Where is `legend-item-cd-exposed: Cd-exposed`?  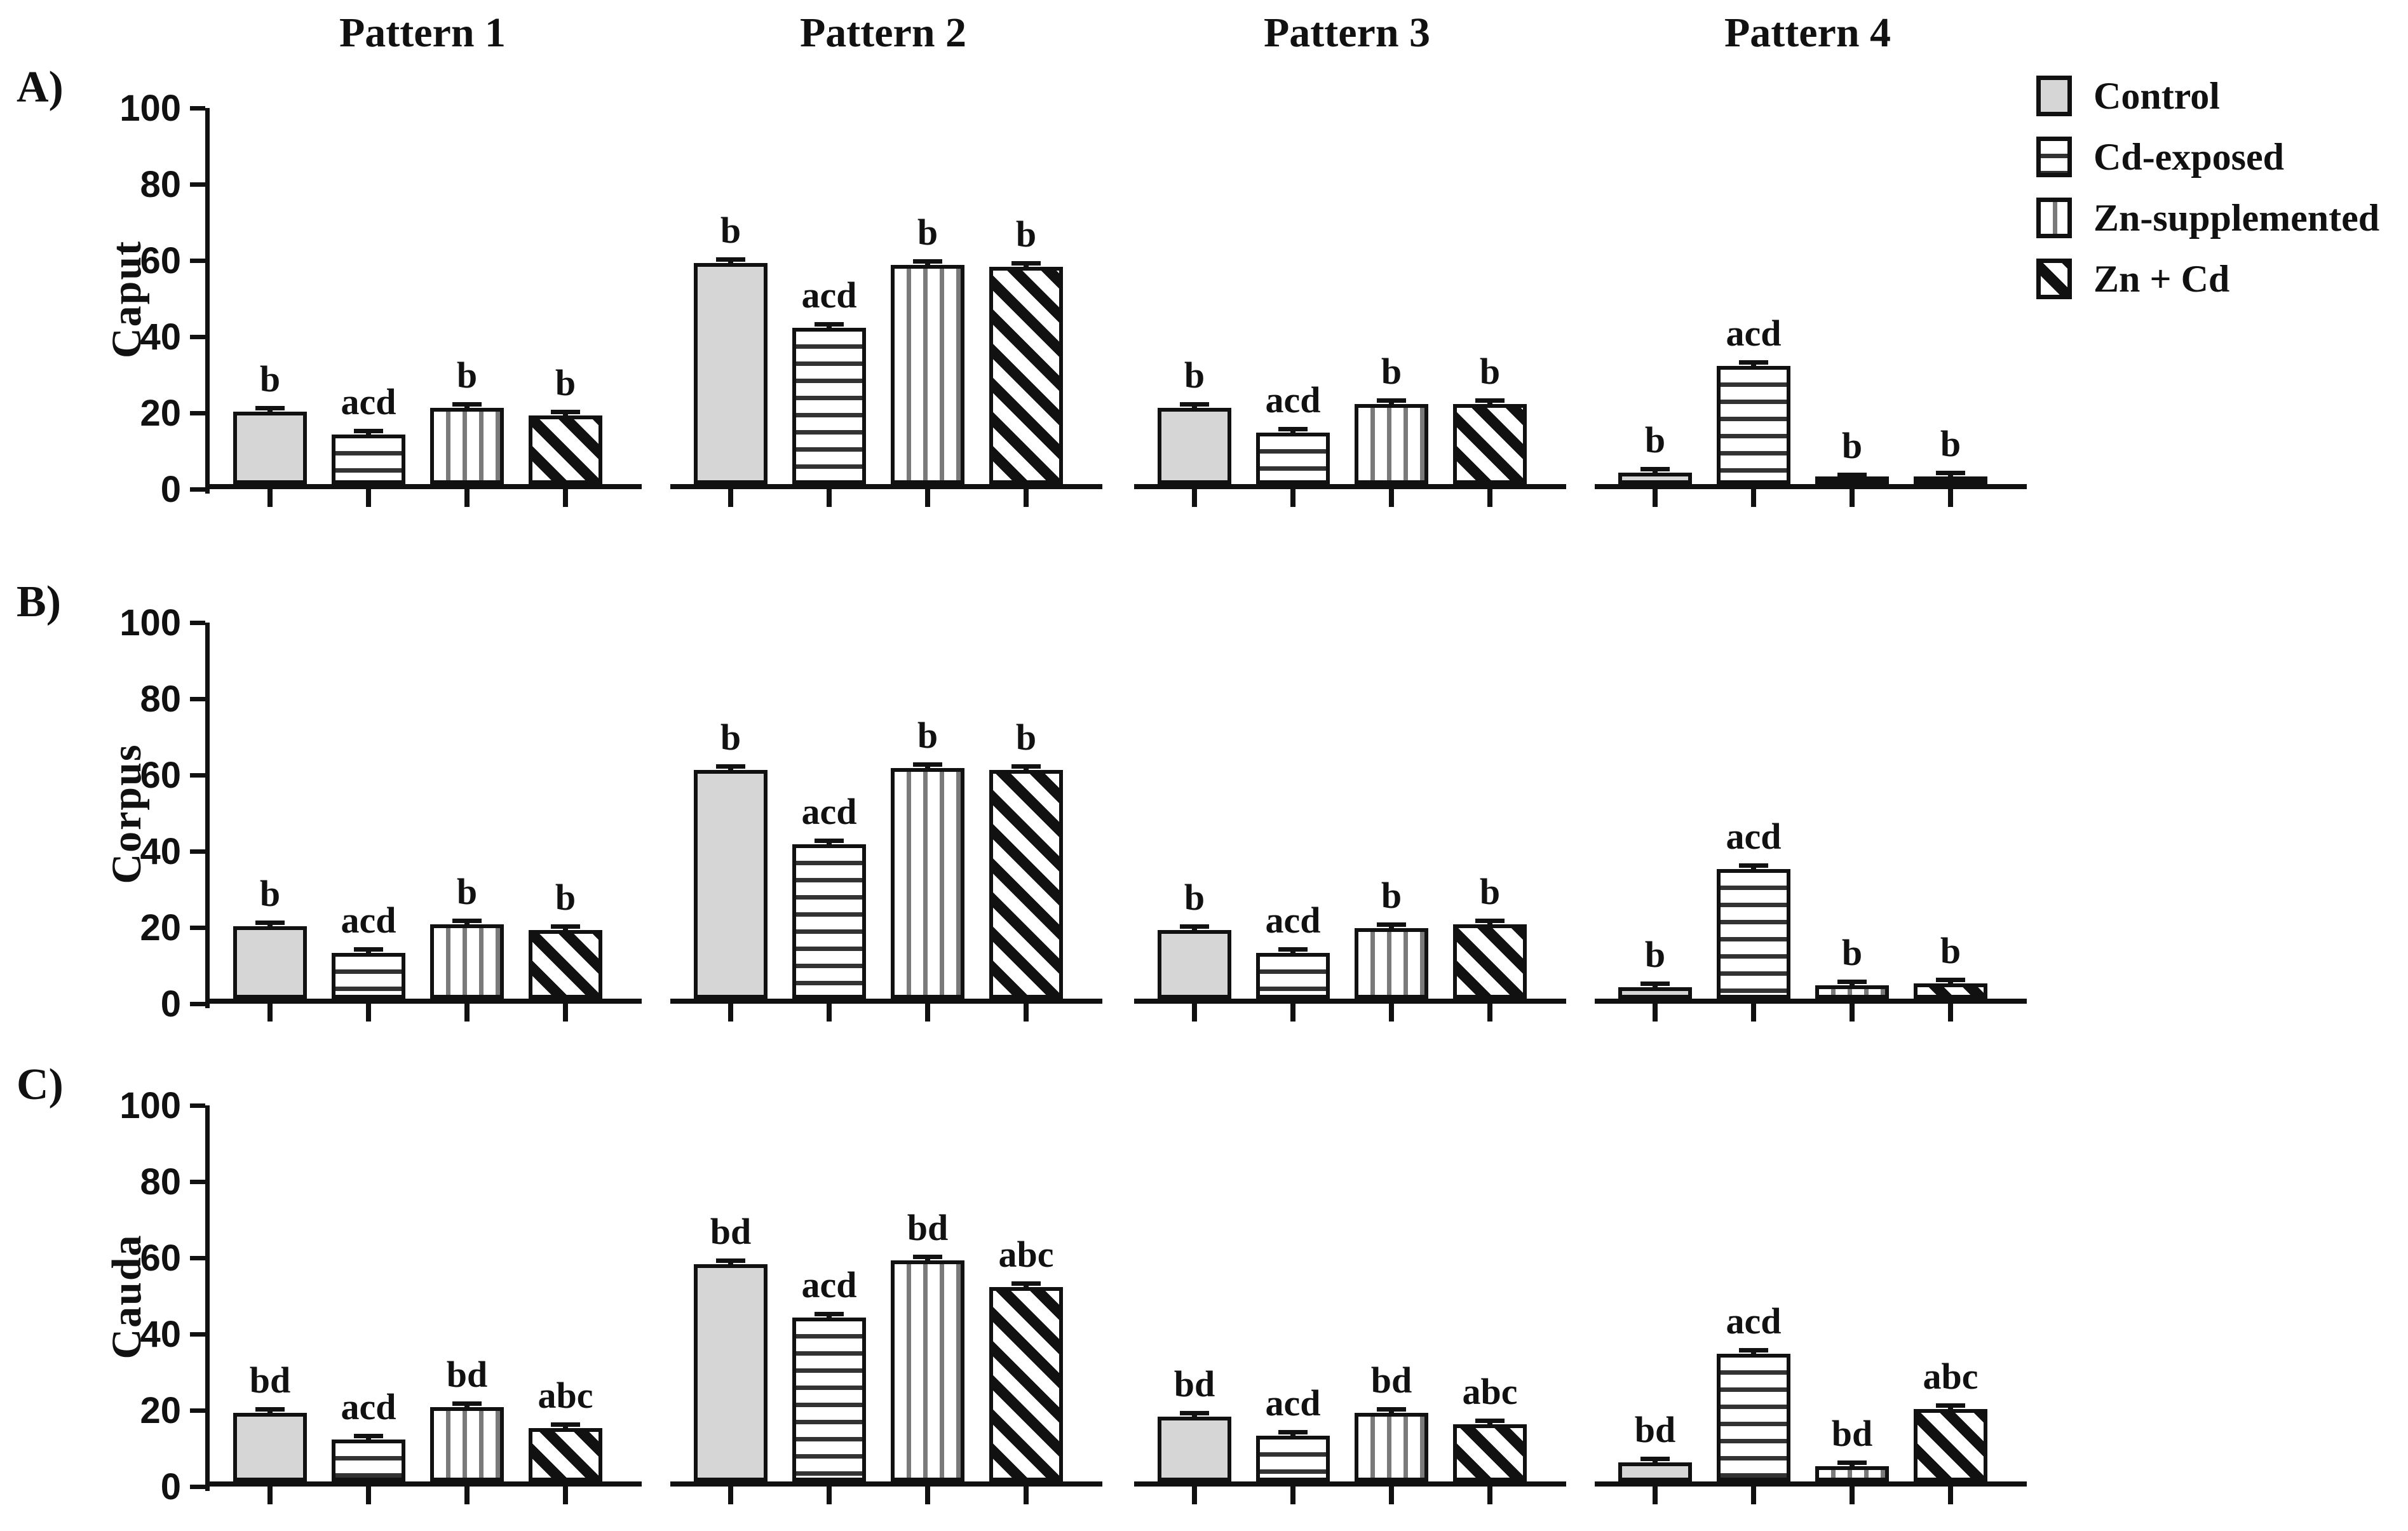 legend-item-cd-exposed: Cd-exposed is located at coordinates (2207, 157).